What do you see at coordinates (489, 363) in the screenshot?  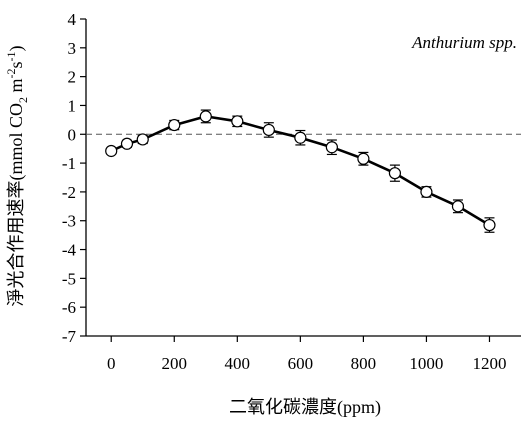 I see `x-tick-label: 1200` at bounding box center [489, 363].